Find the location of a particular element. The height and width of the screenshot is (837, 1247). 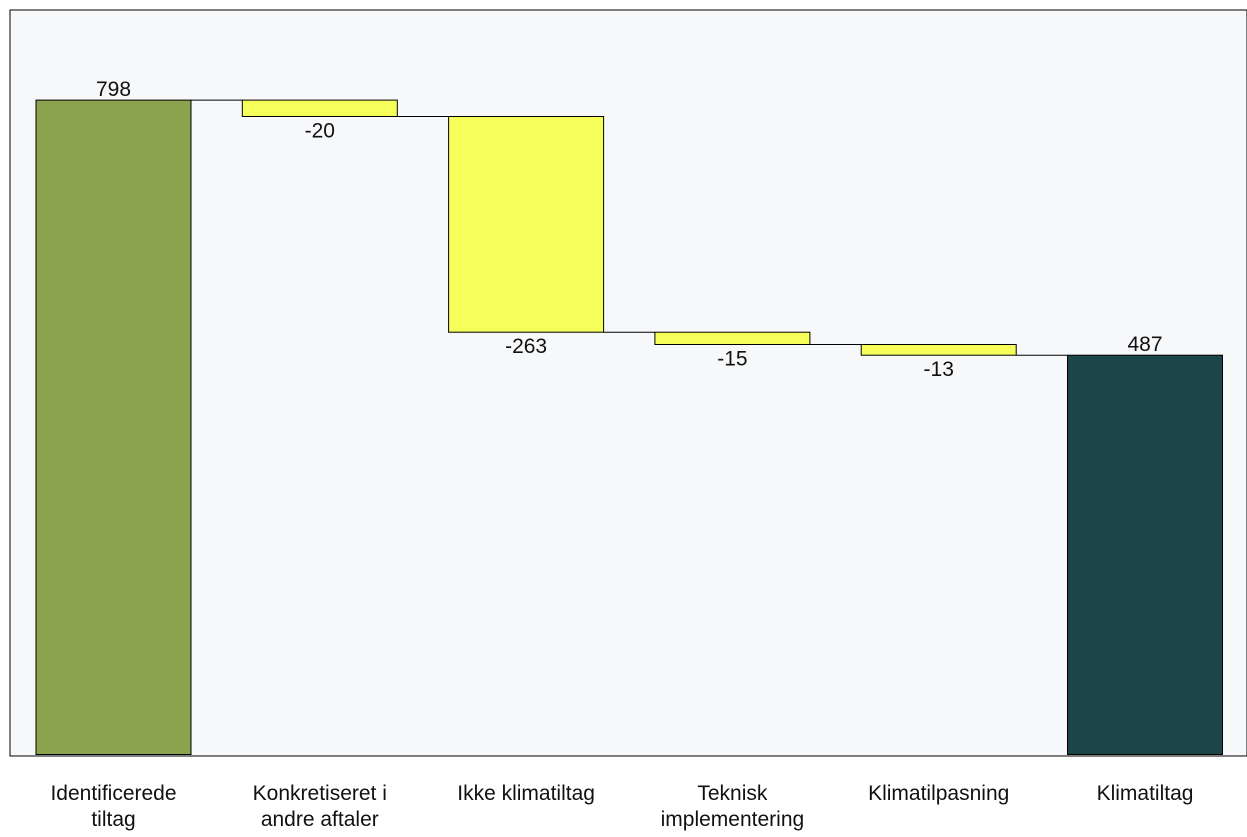

data-label-6: 487 is located at coordinates (1144, 344).